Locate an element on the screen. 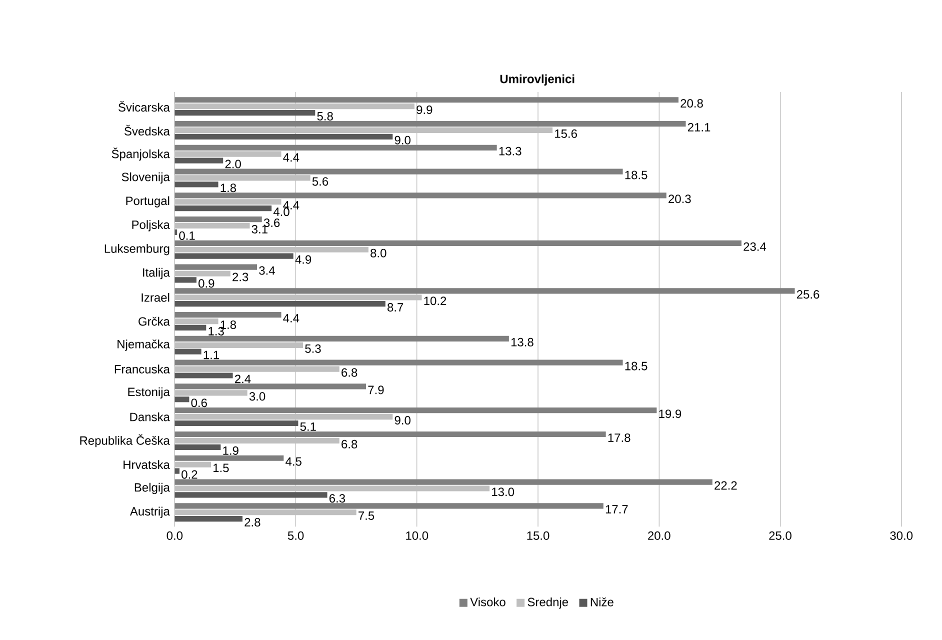  data-label: 20.3 is located at coordinates (679, 199).